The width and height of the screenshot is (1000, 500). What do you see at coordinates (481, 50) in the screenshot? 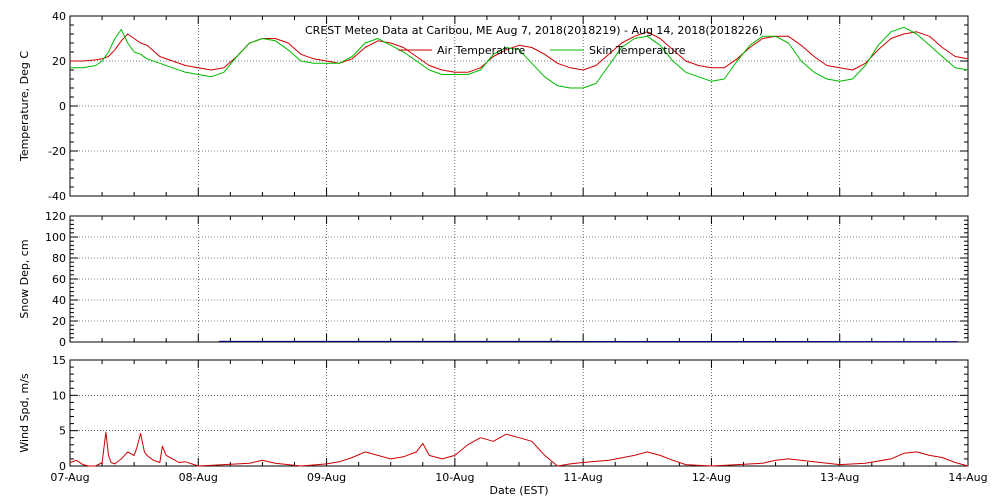
I see `legend-air-temperature-label: Air Temperature` at bounding box center [481, 50].